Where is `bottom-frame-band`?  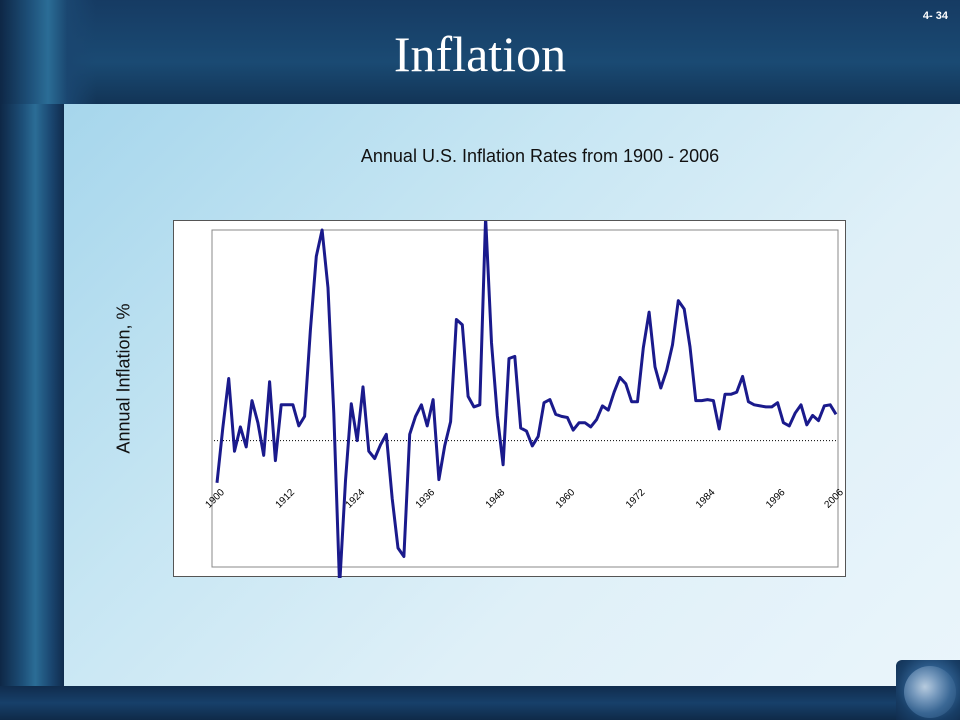 bottom-frame-band is located at coordinates (480, 703).